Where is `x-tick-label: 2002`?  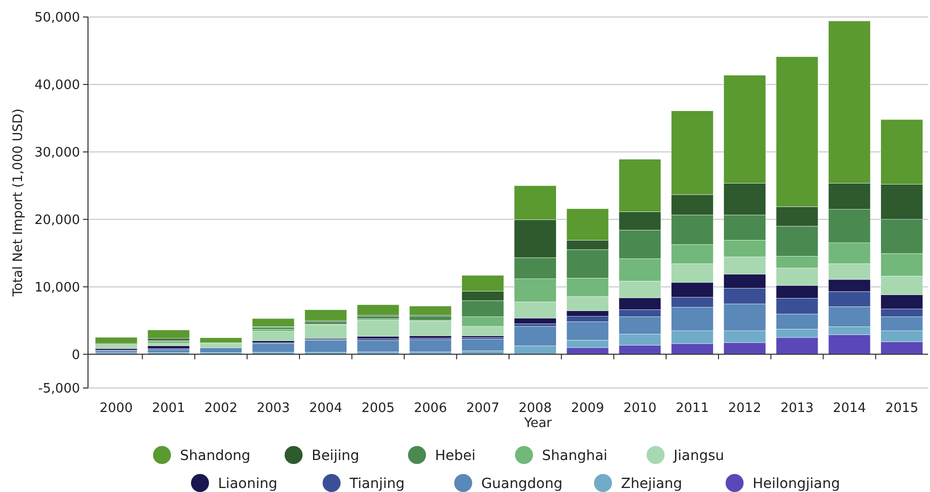
x-tick-label: 2002 is located at coordinates (221, 408).